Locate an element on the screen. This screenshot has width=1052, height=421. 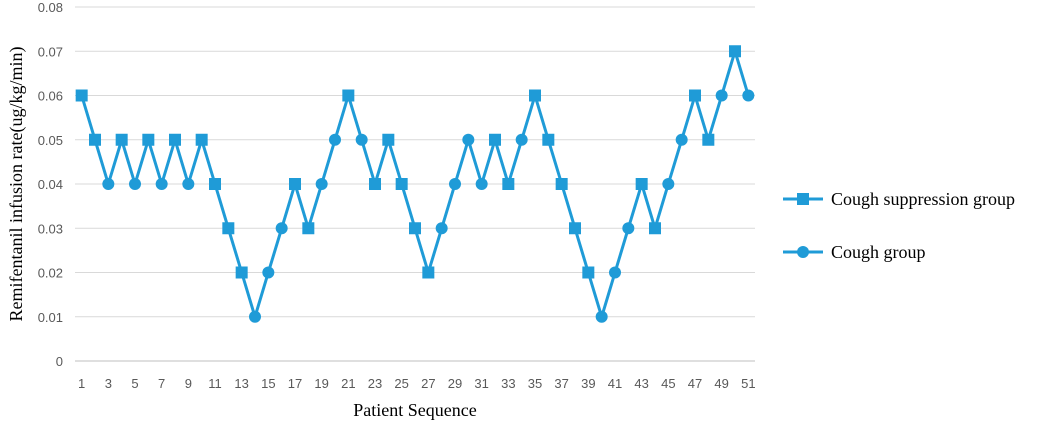
x-tick-label: 15 is located at coordinates (268, 383).